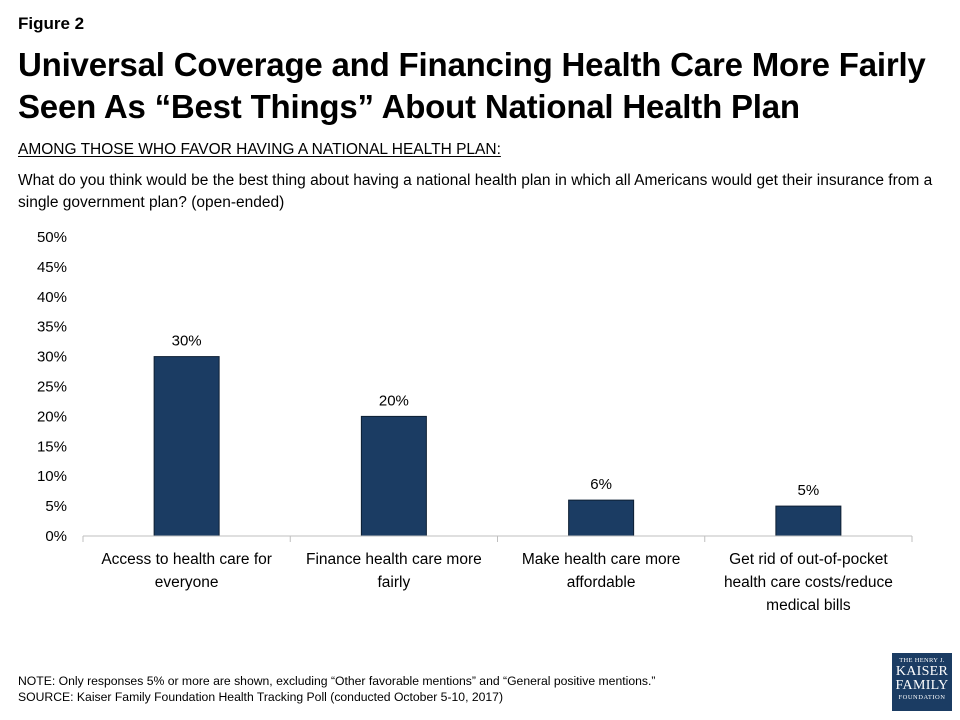  I want to click on y-tick-label: 25%, so click(52, 387).